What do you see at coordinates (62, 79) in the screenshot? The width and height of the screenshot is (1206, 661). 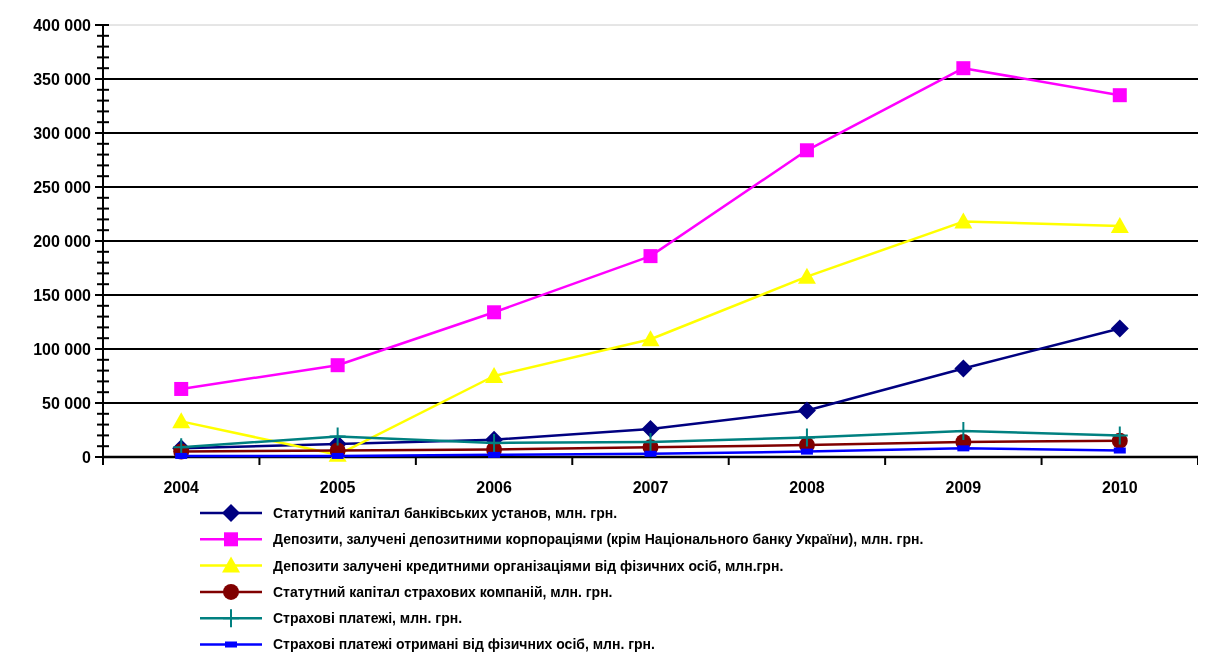 I see `y-tick-label: 350 000` at bounding box center [62, 79].